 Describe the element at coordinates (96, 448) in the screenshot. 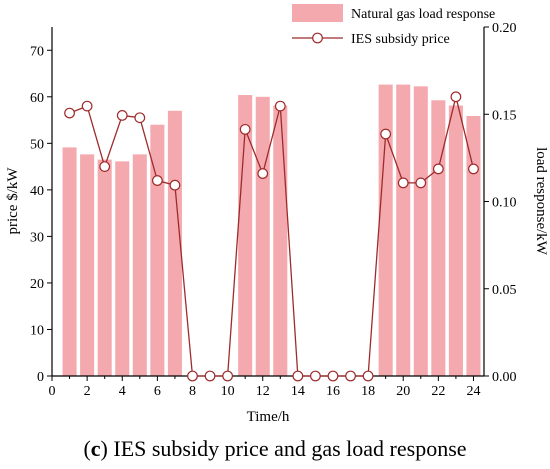

I see `caption-tag: c` at that location.